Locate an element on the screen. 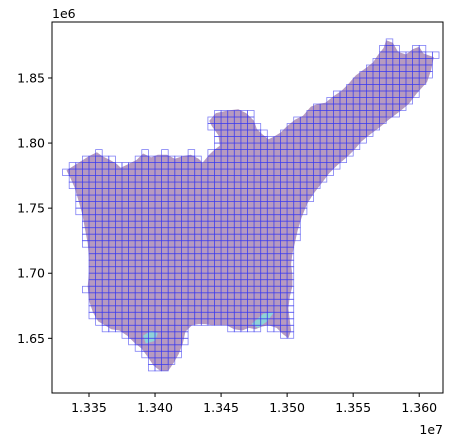  y-tick-label: 1.75 is located at coordinates (31, 208).